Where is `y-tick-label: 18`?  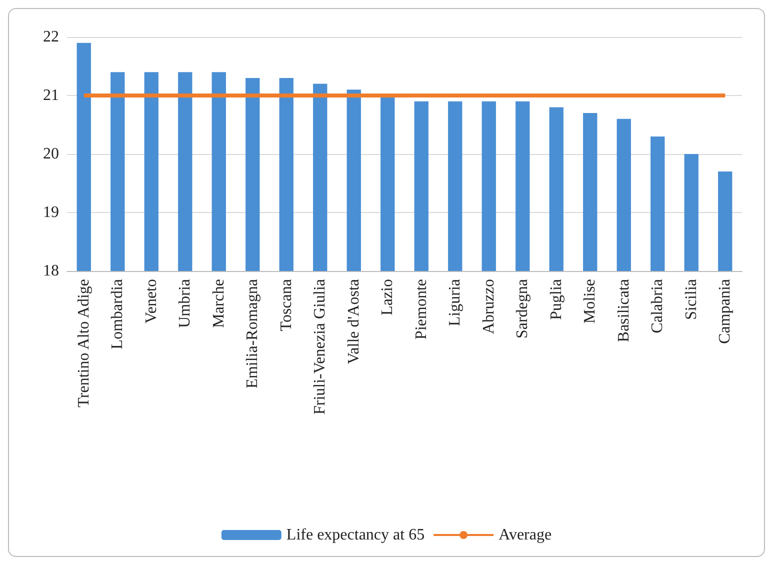 y-tick-label: 18 is located at coordinates (51, 271).